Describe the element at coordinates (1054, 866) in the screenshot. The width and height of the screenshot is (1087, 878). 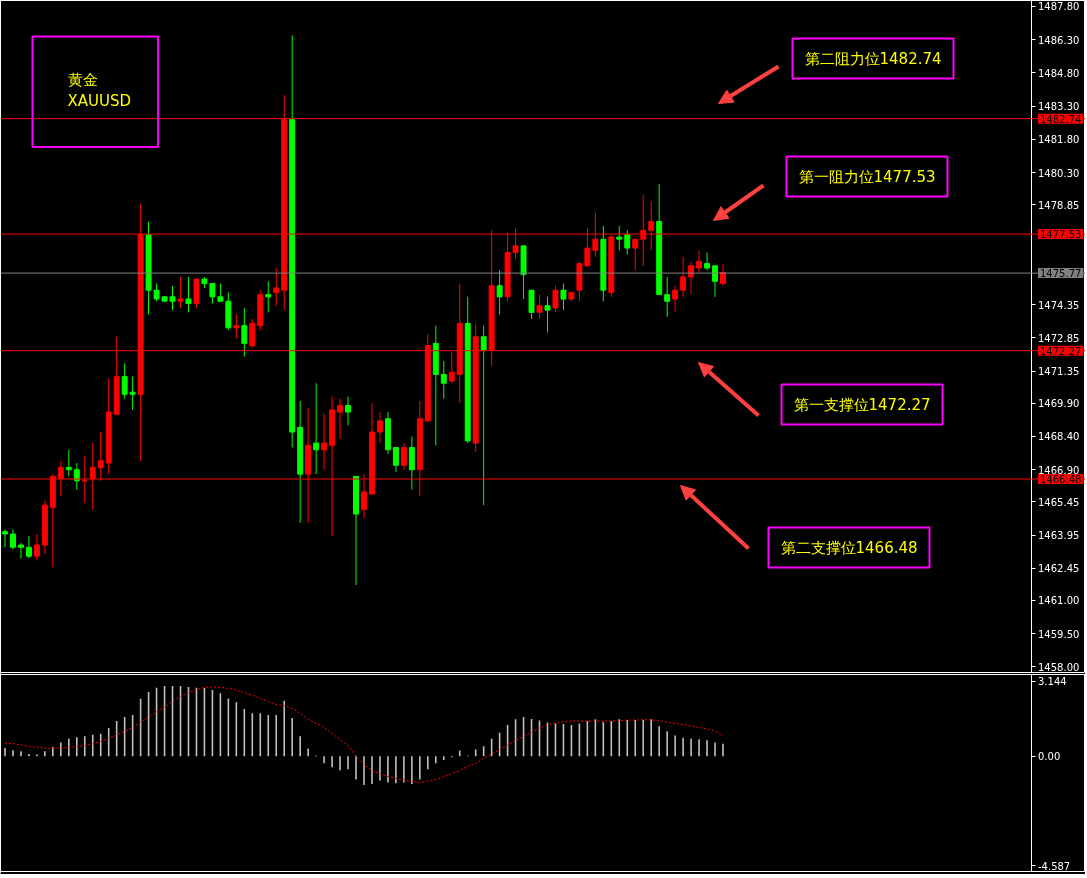
I see `y-tick-label: -4.587` at that location.